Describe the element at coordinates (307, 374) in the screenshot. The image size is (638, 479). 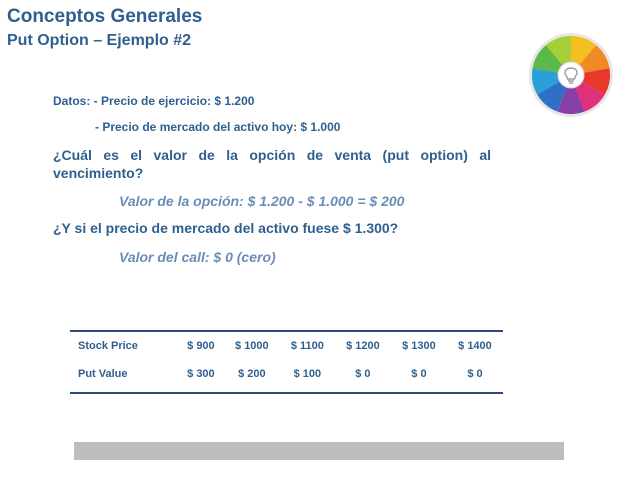
I see `table-cell: $ 100` at that location.